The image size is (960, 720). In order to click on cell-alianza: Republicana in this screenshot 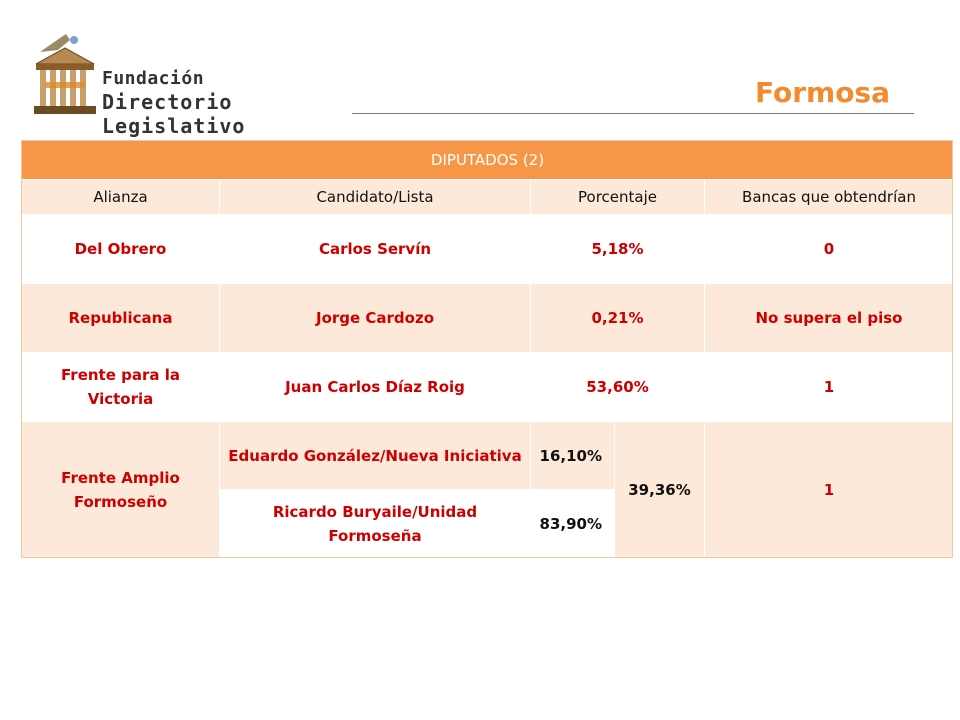, I will do `click(120, 318)`.